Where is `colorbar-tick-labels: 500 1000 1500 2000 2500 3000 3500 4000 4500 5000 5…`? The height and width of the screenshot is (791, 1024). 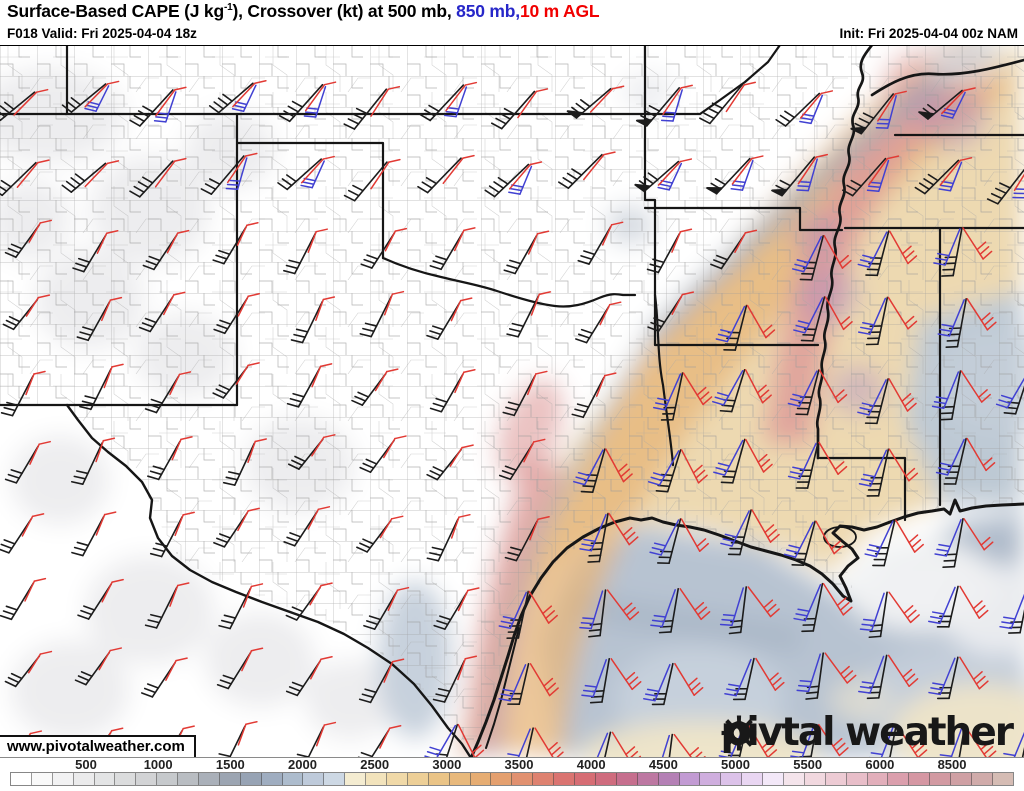
colorbar-tick-labels: 500 1000 1500 2000 2500 3000 3500 4000 4500 5000 5… is located at coordinates (512, 764).